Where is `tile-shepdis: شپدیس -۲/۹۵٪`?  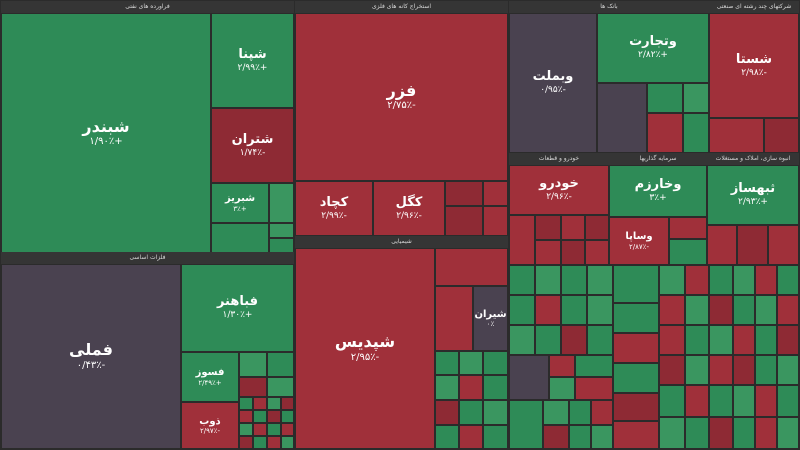
tile-shepdis: شپدیس -۲/۹۵٪ is located at coordinates (365, 348).